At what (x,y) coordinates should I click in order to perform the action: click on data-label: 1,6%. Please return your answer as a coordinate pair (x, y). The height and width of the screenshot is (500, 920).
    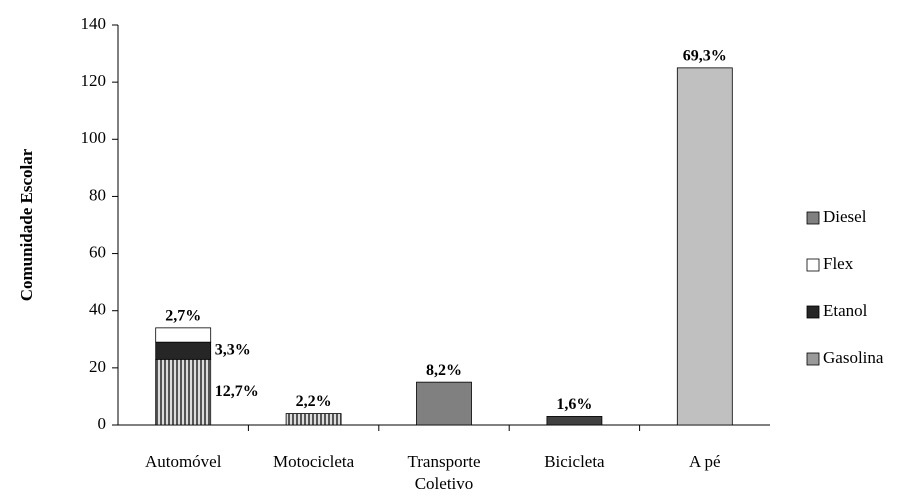
    Looking at the image, I should click on (574, 404).